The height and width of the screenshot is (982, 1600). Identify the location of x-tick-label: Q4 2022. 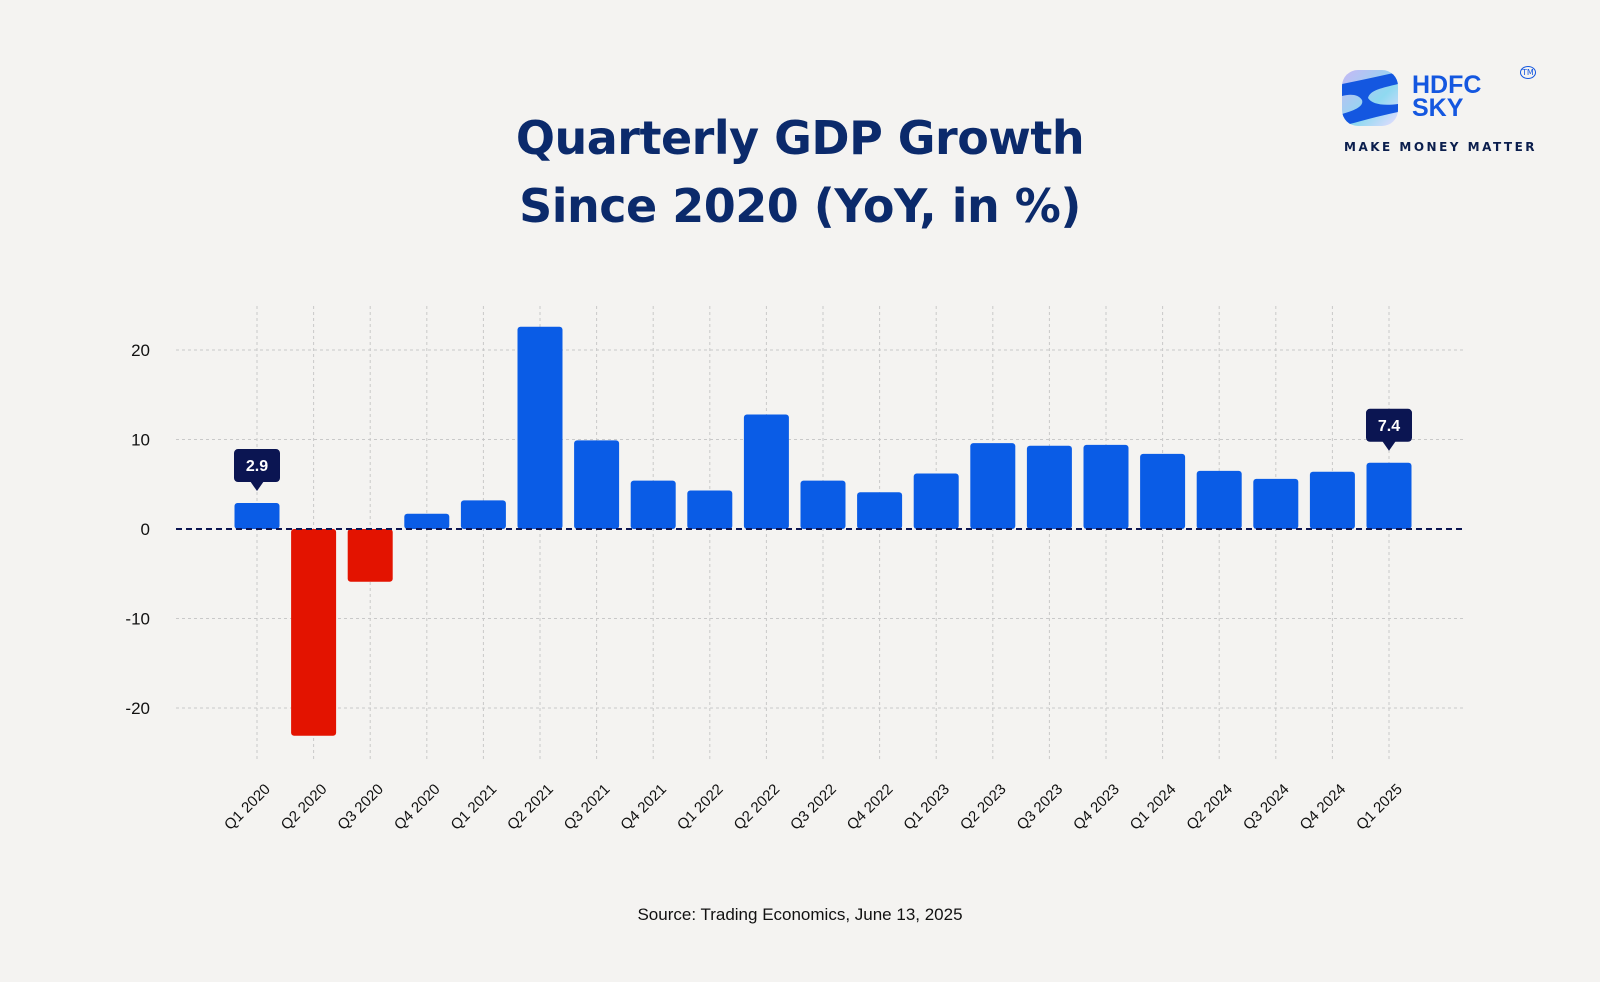
(870, 807).